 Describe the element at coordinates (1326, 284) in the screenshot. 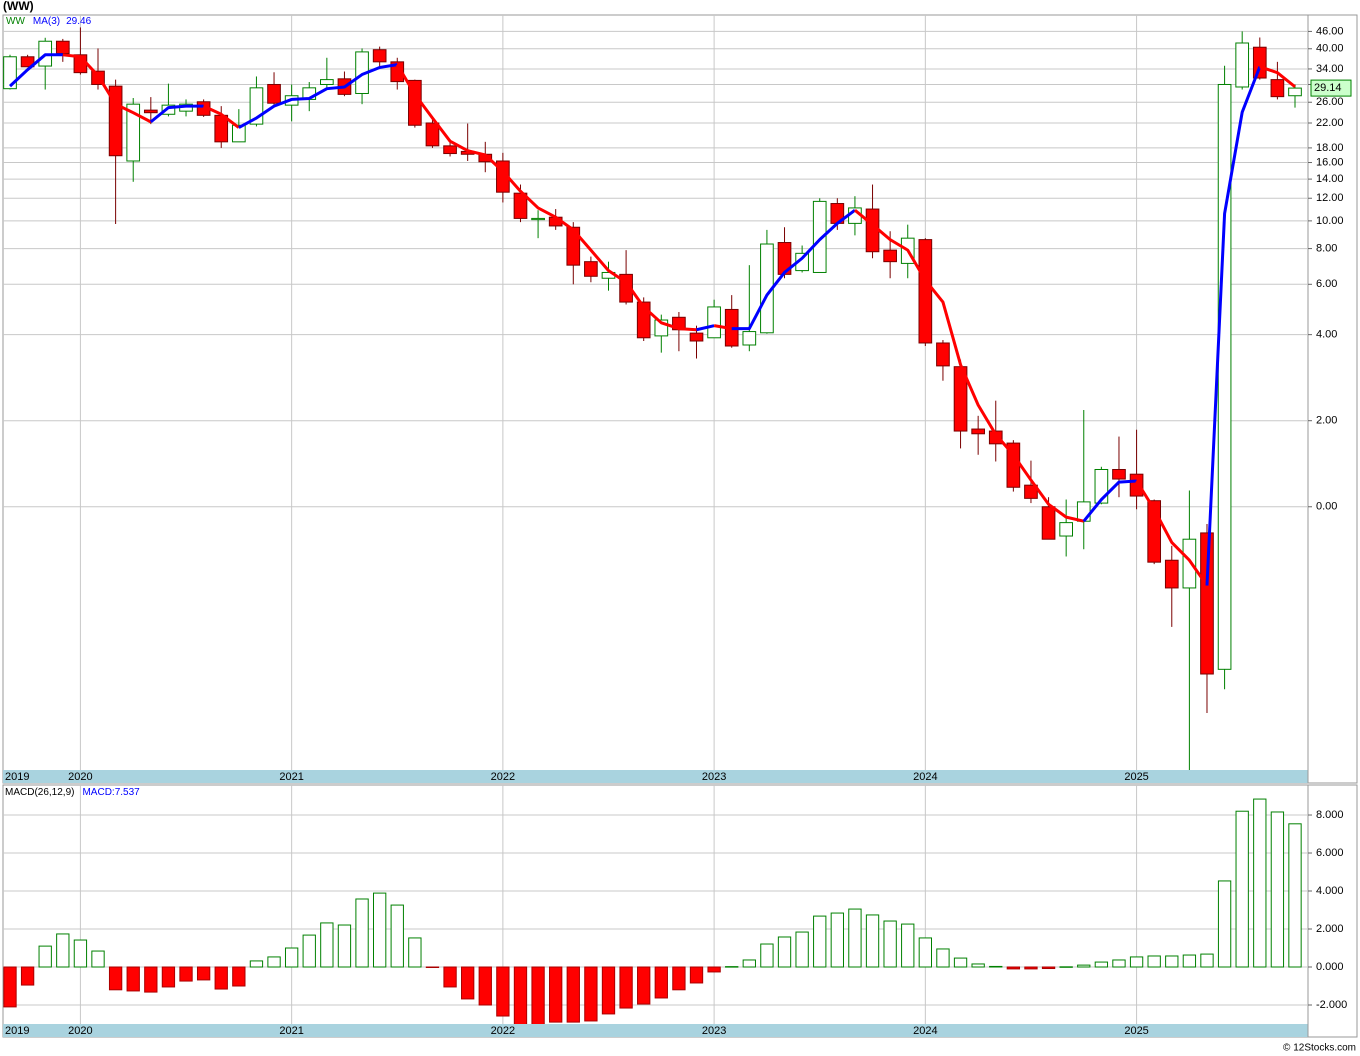

I see `y-tick-label: 6.00` at that location.